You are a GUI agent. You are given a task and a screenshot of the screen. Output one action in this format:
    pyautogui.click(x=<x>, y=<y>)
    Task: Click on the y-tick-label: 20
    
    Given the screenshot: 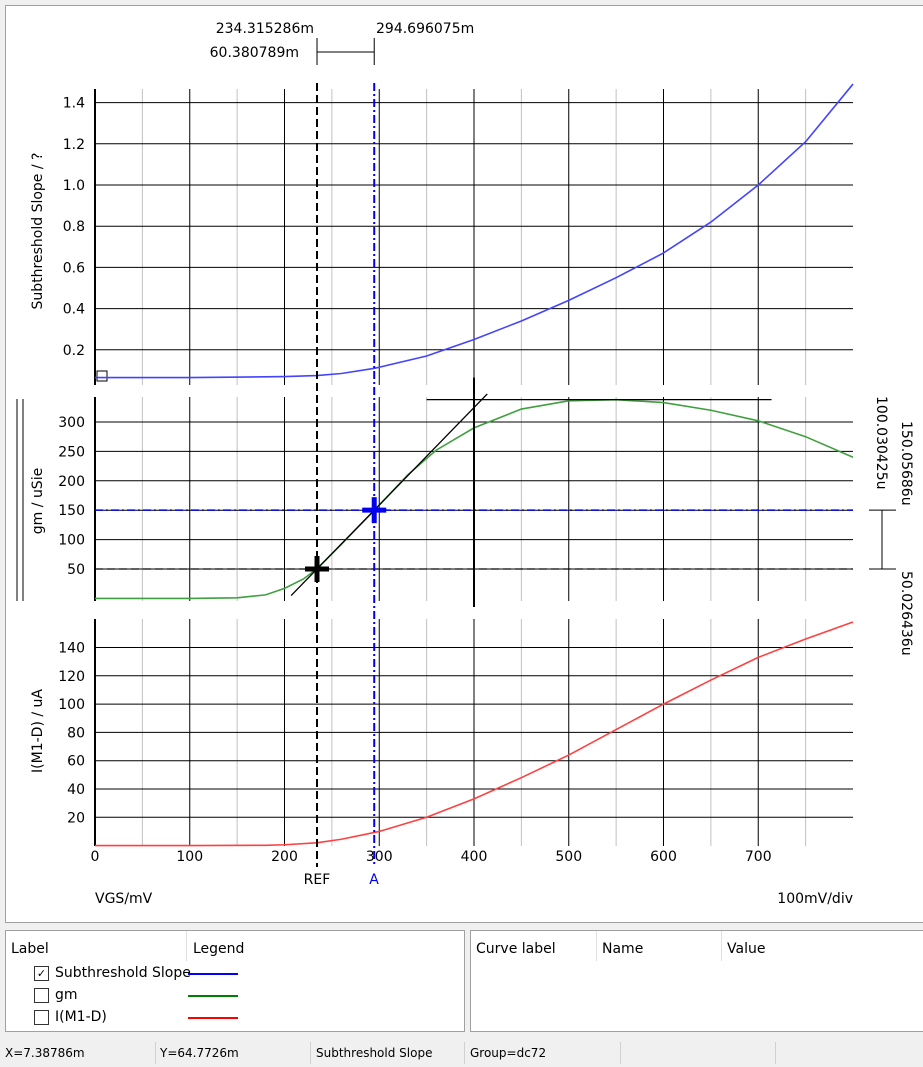 What is the action you would take?
    pyautogui.click(x=76, y=818)
    